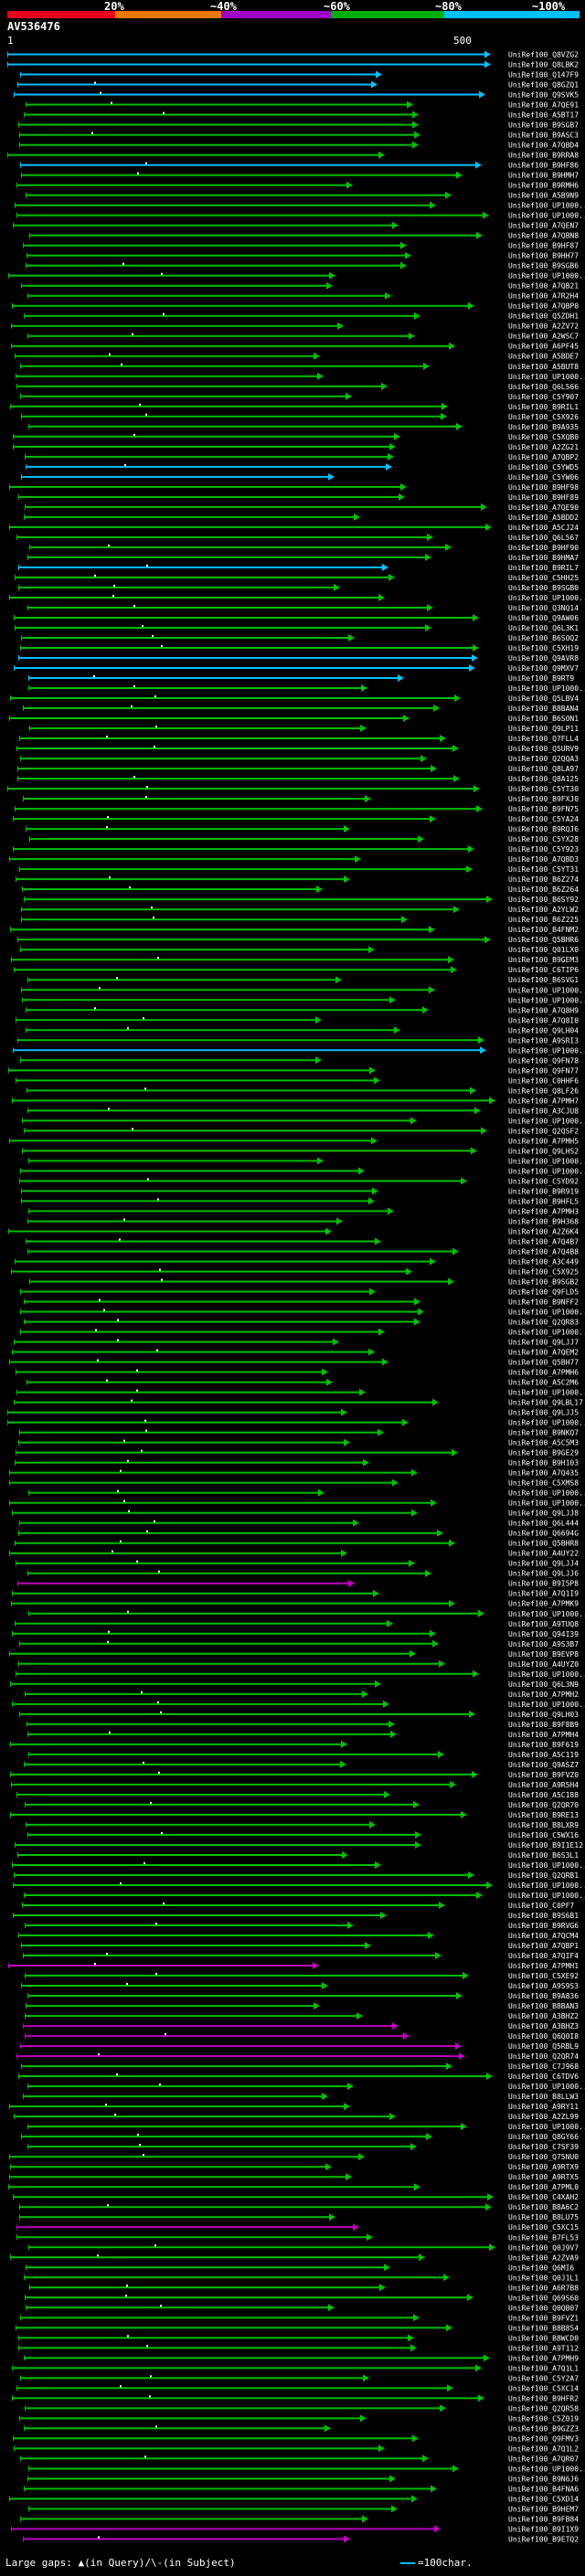  I want to click on hit-label: UniRef100_A3BHZ2, so click(543, 2016).